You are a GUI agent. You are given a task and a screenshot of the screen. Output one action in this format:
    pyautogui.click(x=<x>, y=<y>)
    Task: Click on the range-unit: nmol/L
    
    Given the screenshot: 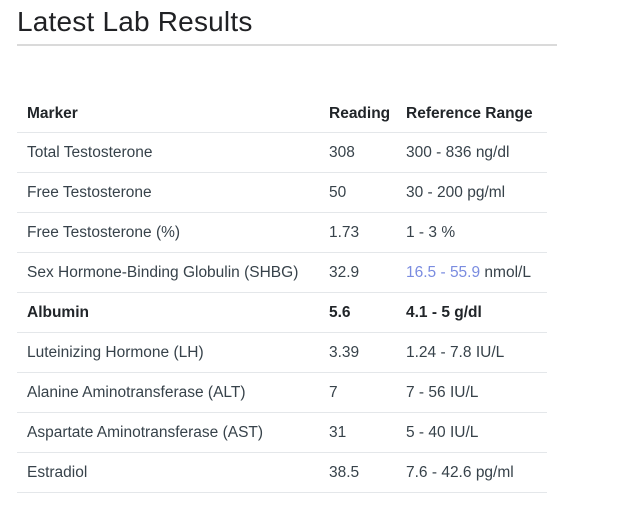 What is the action you would take?
    pyautogui.click(x=507, y=272)
    